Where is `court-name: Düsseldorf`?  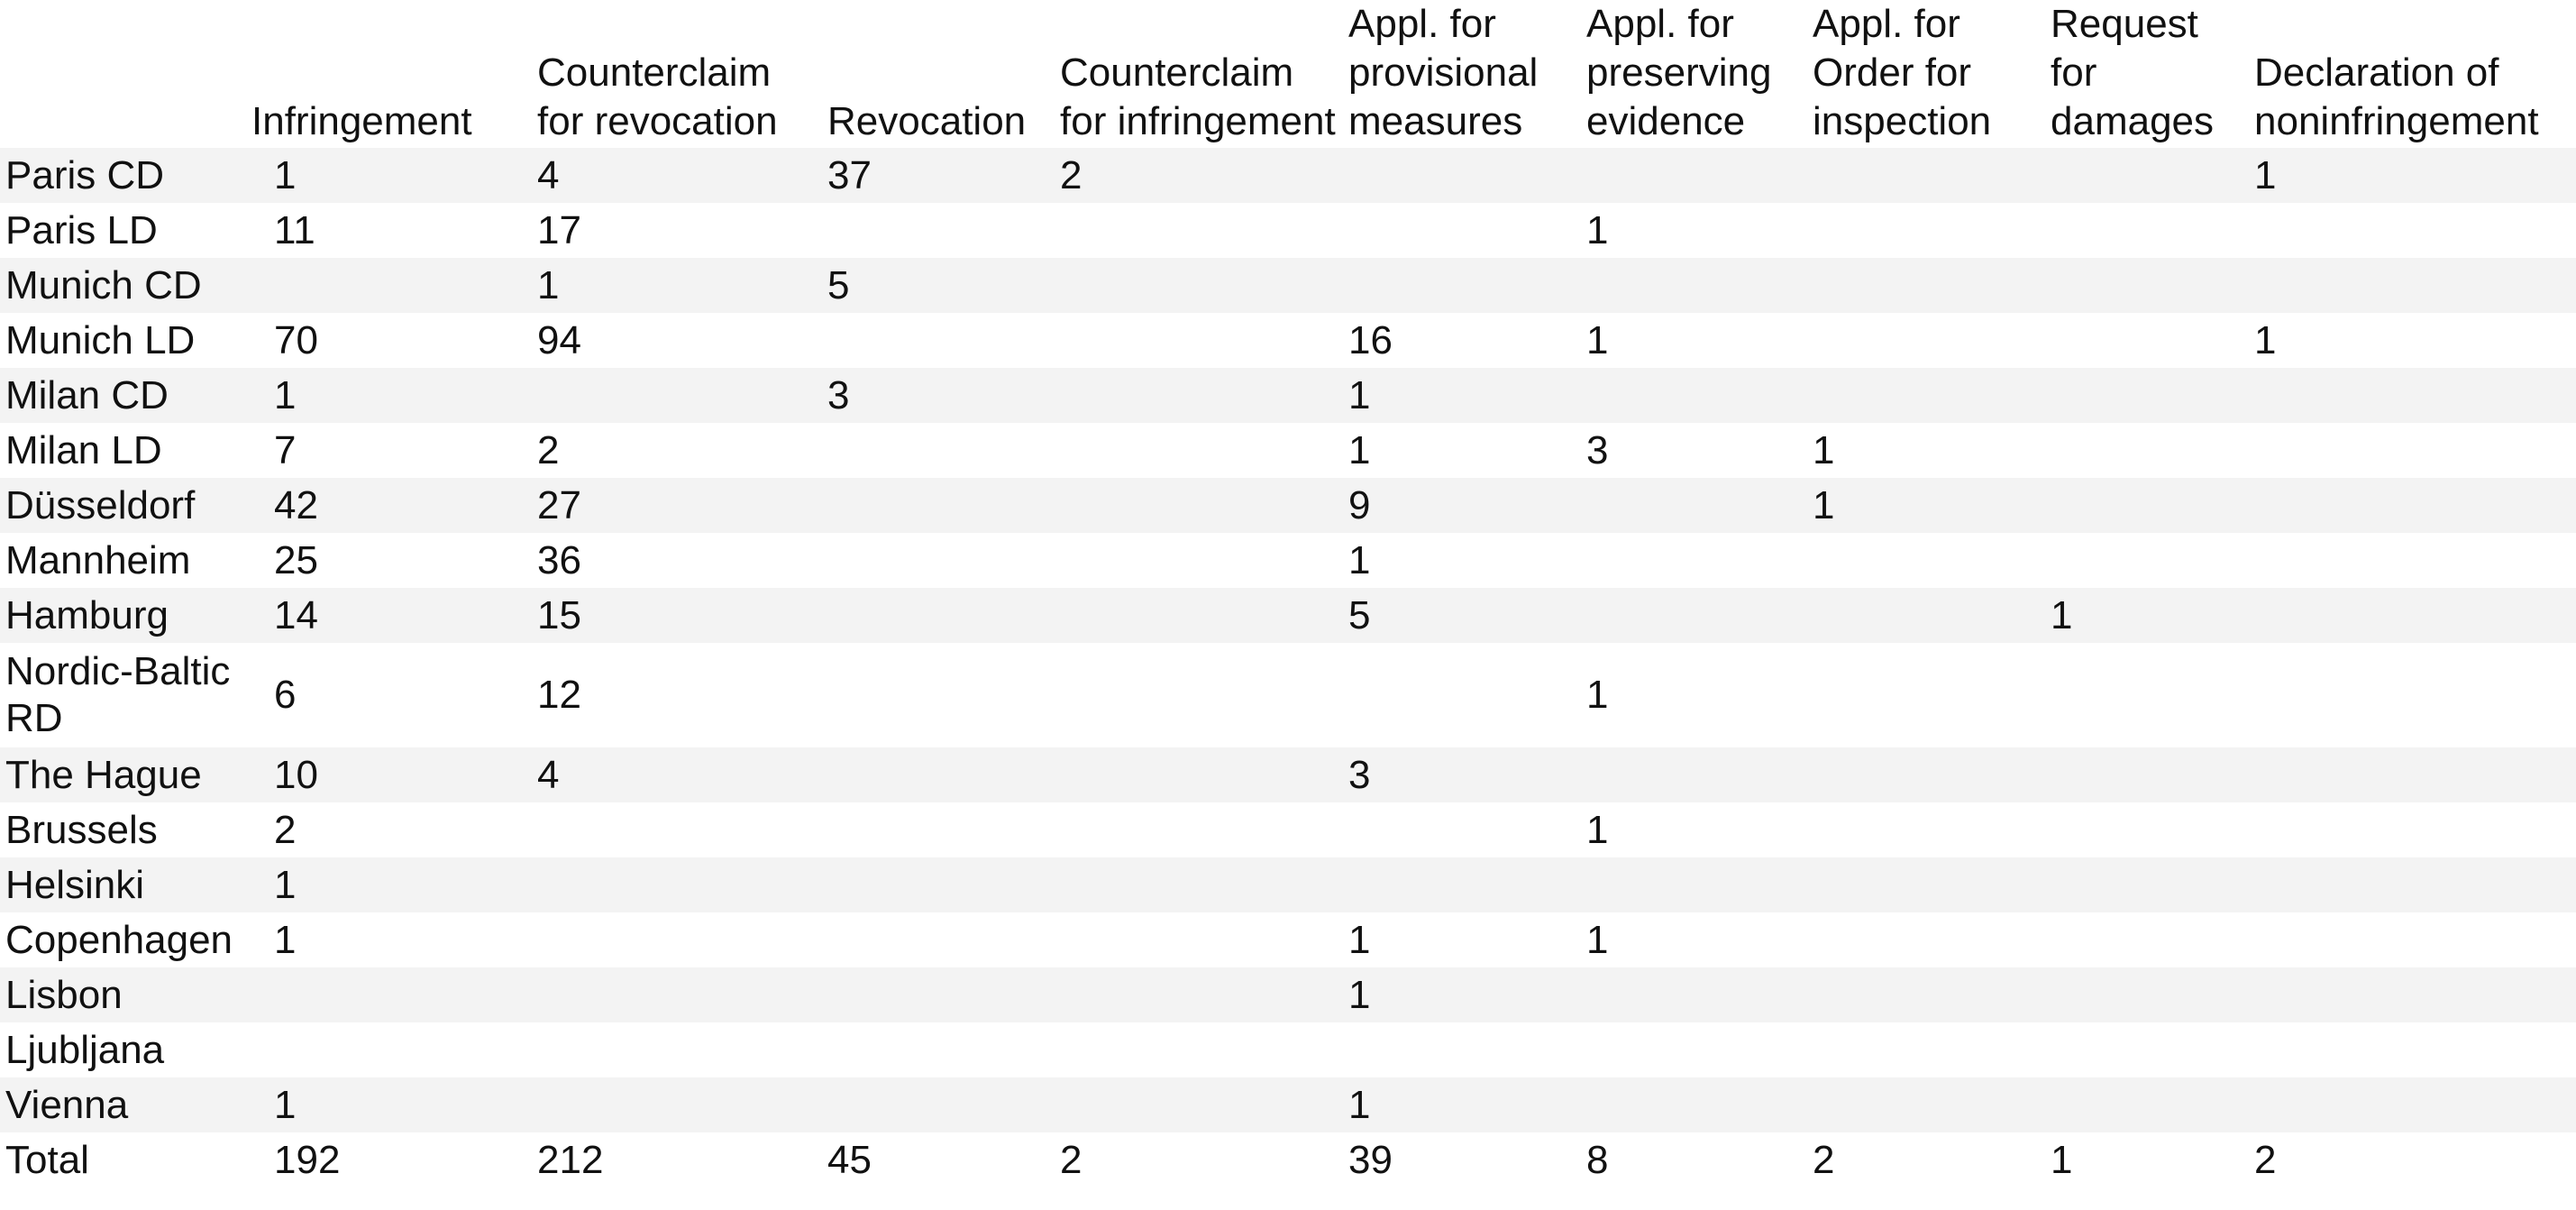 court-name: Düsseldorf is located at coordinates (125, 505).